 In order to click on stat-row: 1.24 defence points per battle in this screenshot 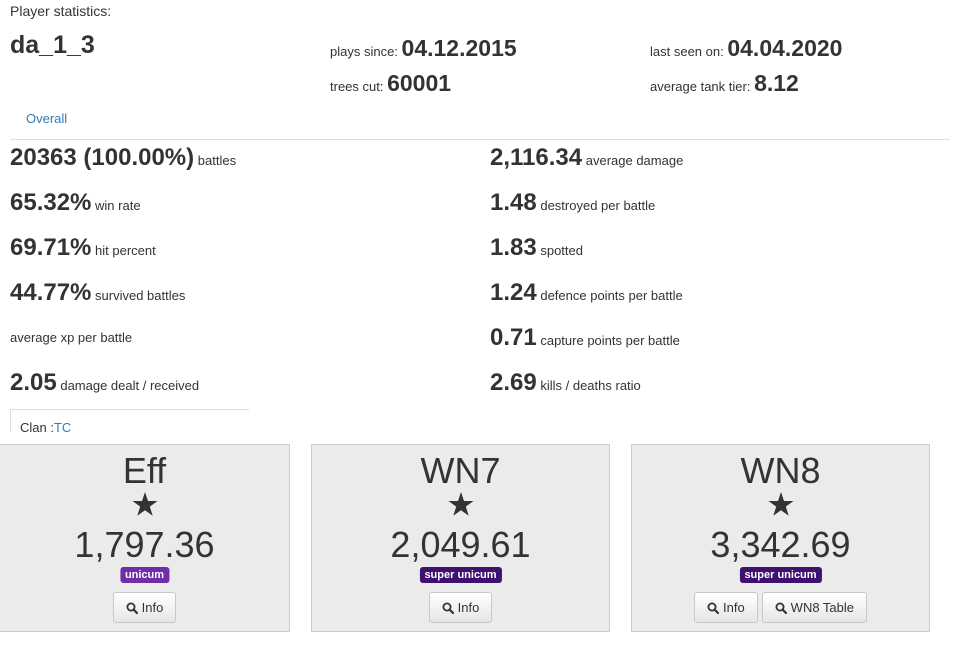, I will do `click(586, 293)`.